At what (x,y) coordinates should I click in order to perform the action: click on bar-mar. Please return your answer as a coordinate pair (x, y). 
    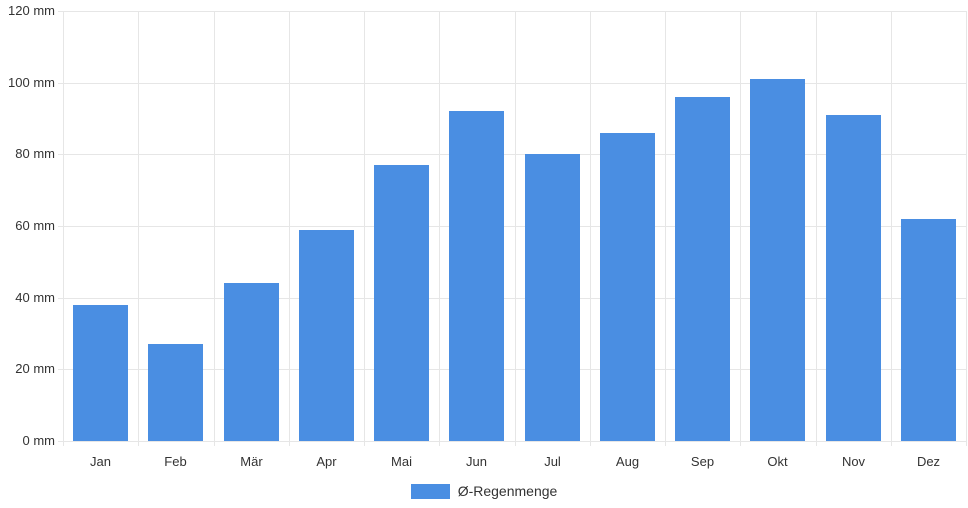
    Looking at the image, I should click on (251, 362).